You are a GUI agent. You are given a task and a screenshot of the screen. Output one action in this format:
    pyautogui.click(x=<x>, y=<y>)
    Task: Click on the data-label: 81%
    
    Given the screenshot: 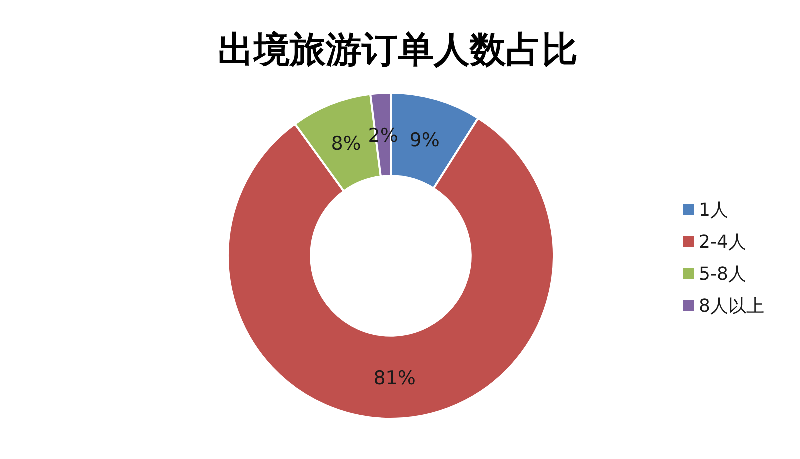 What is the action you would take?
    pyautogui.click(x=395, y=378)
    